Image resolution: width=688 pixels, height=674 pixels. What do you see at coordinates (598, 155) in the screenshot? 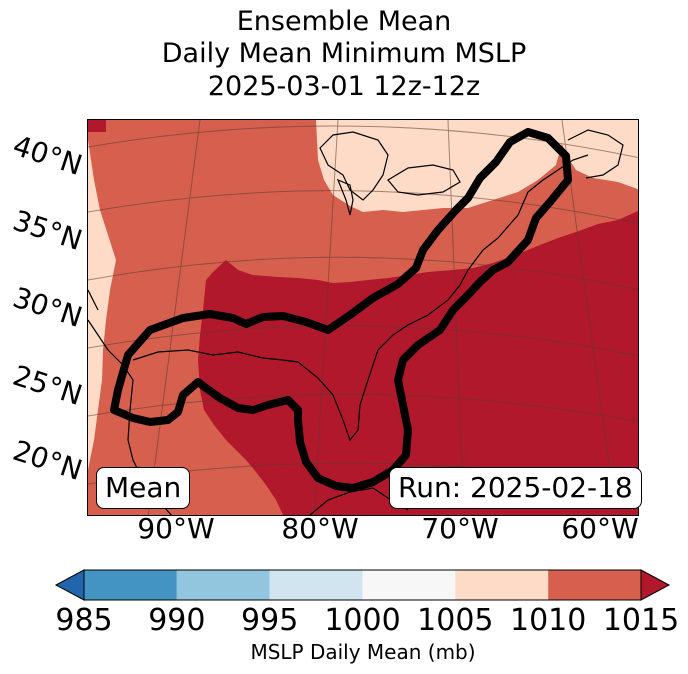
I see `field-1000-1005-ne` at bounding box center [598, 155].